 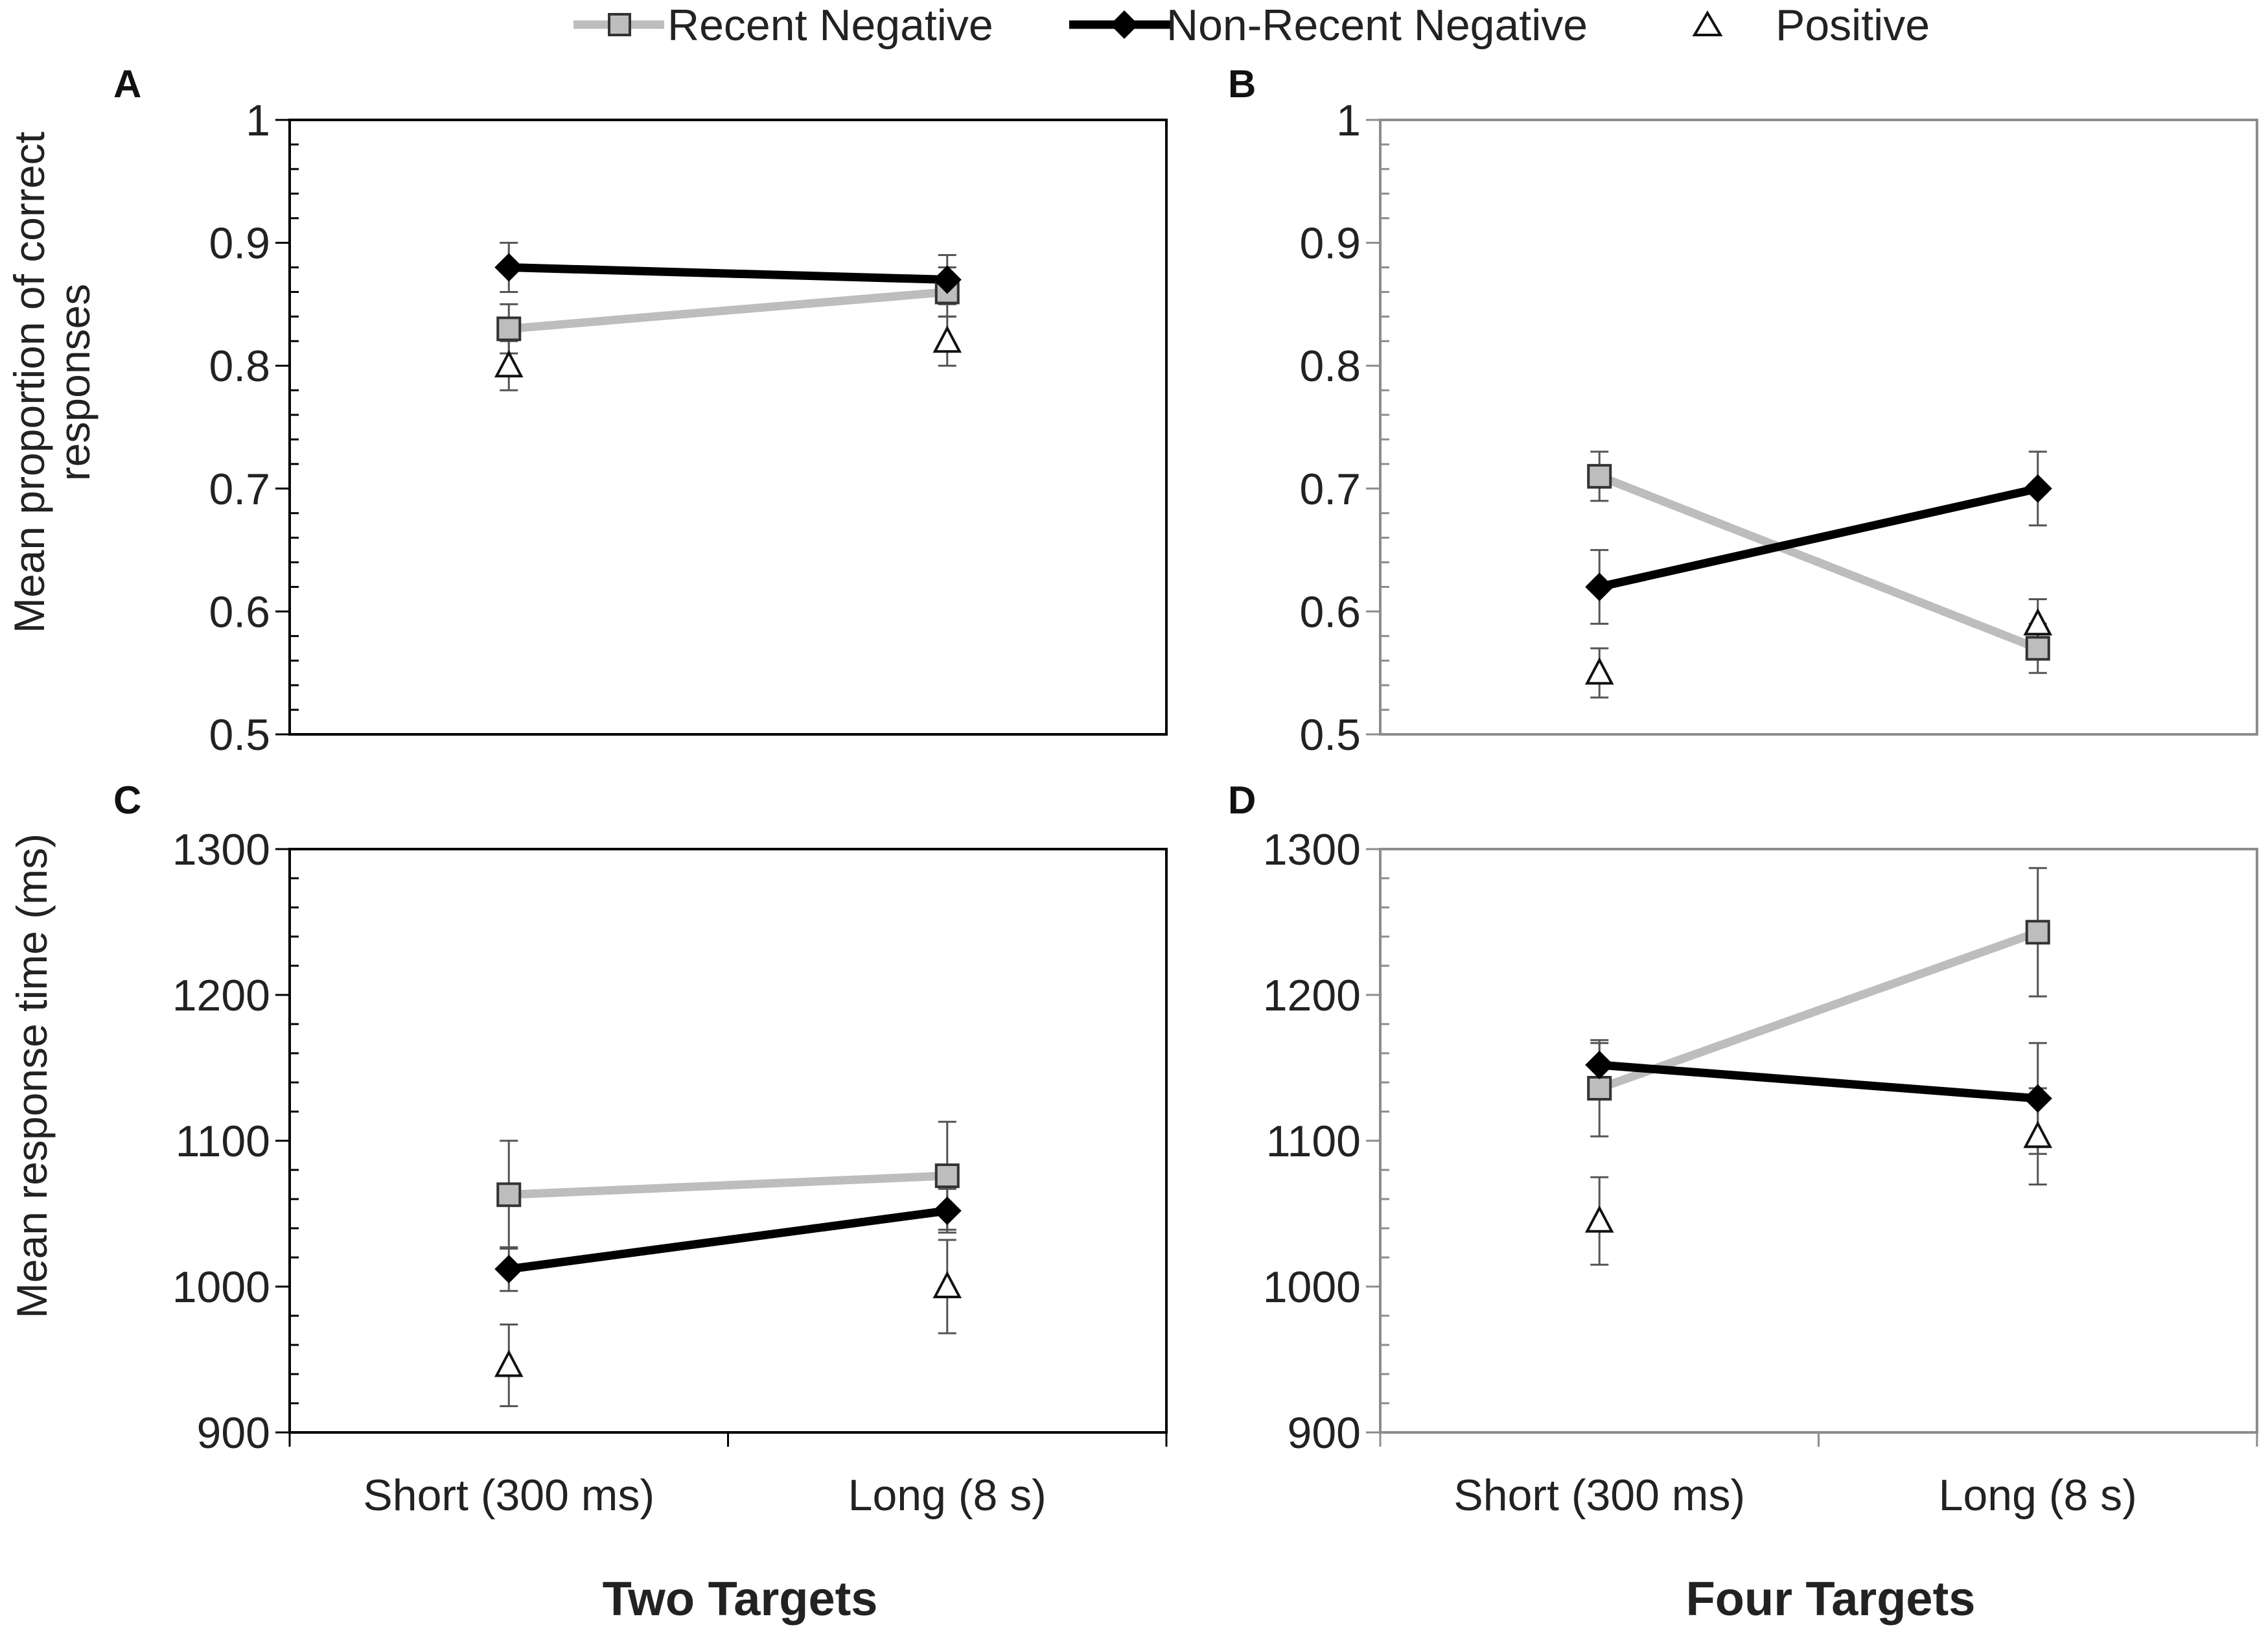 I want to click on panel-label-a: A, so click(x=127, y=84).